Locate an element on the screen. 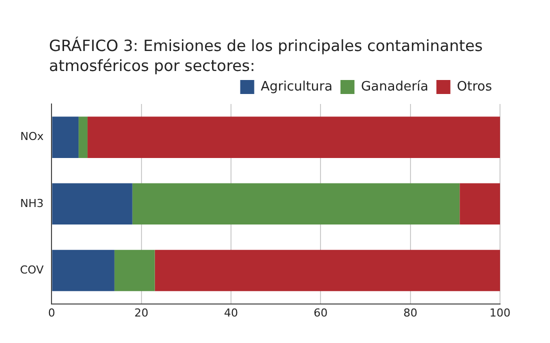 Image resolution: width=550 pixels, height=343 pixels. x-tick-label: 40 is located at coordinates (231, 313).